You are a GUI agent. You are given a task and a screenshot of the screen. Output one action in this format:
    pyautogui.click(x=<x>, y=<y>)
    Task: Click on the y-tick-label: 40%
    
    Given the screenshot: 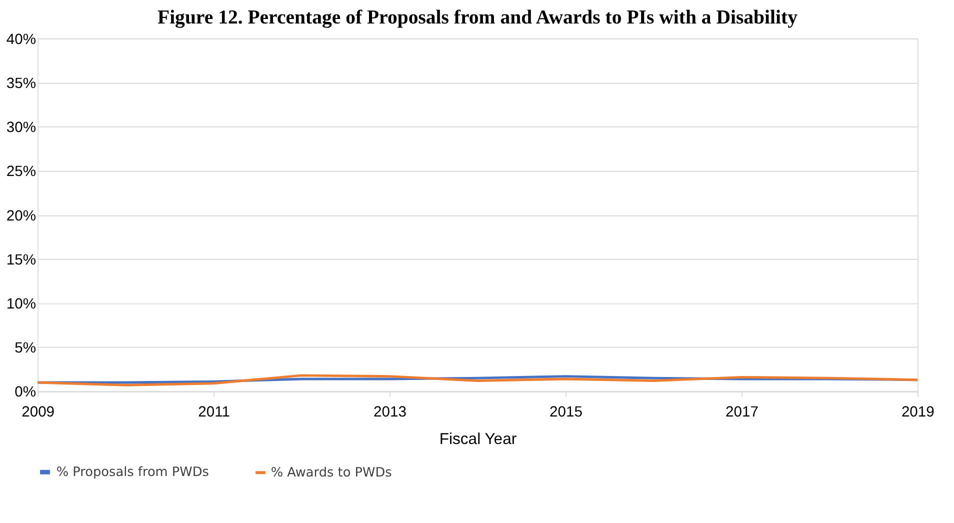 What is the action you would take?
    pyautogui.click(x=21, y=40)
    